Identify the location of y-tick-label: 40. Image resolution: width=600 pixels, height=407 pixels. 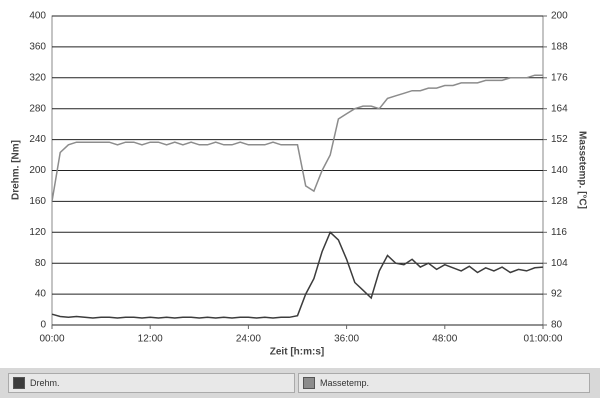
(41, 294).